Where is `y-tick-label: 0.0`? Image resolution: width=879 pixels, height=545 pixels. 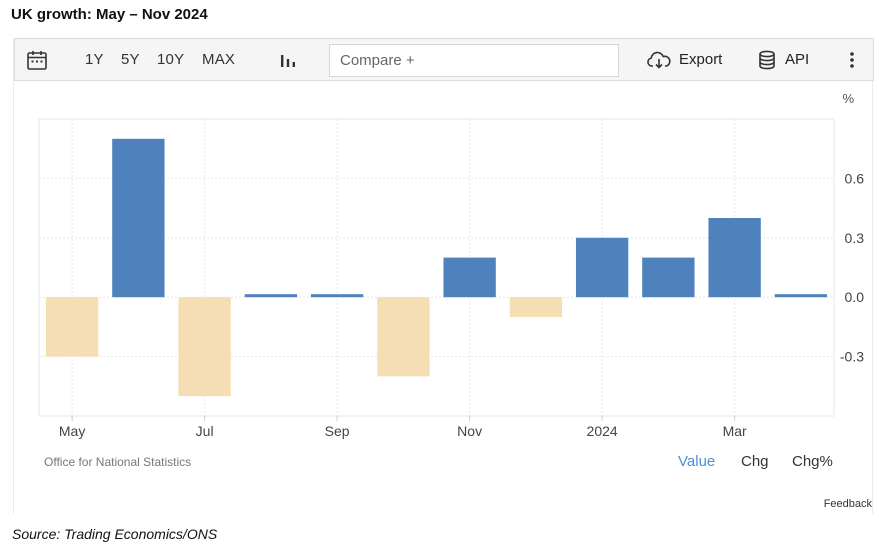 y-tick-label: 0.0 is located at coordinates (855, 297).